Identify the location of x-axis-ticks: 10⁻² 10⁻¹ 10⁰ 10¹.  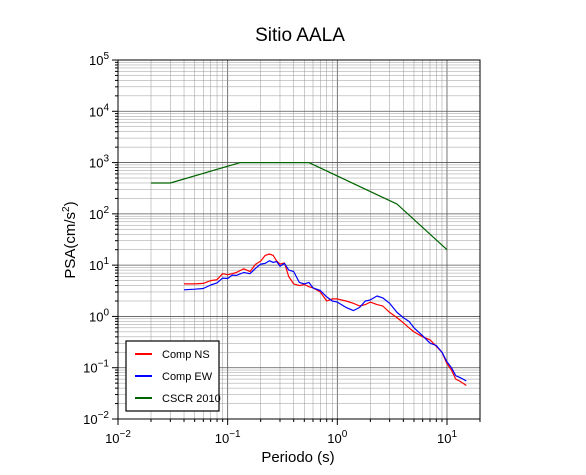
(293, 432).